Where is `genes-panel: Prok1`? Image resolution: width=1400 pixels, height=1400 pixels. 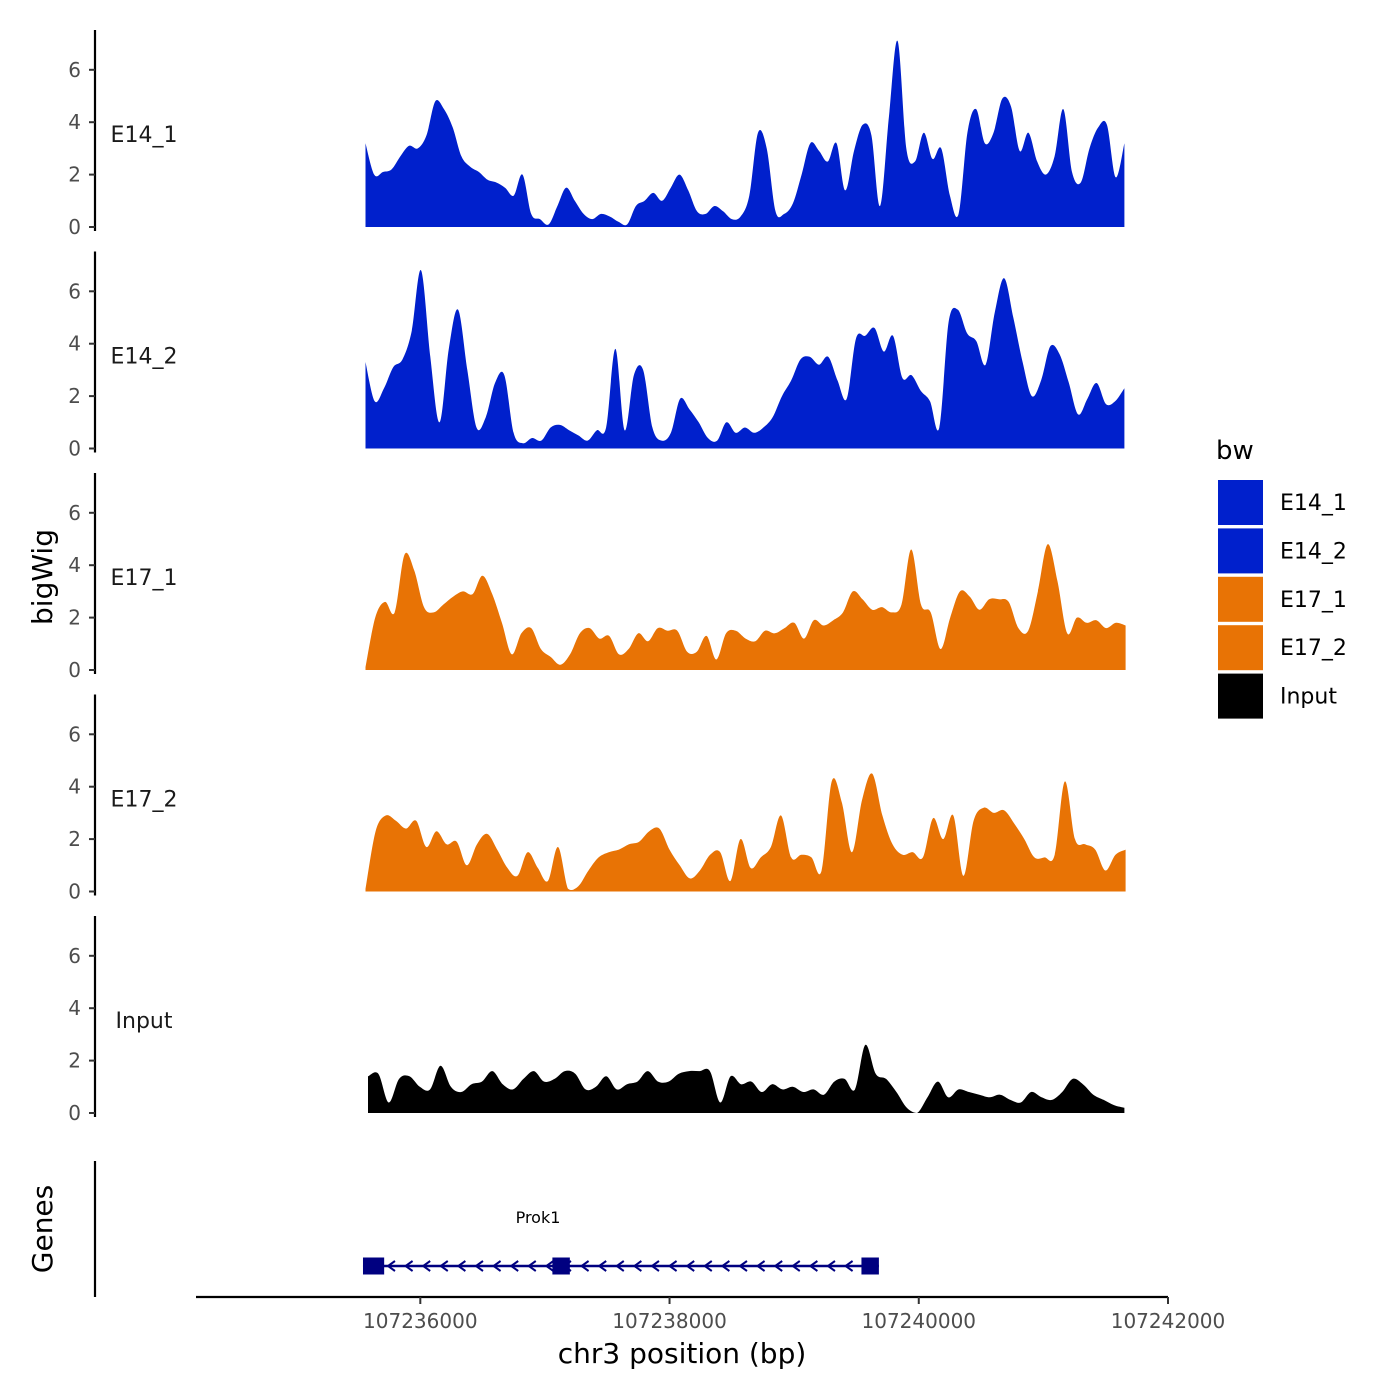 genes-panel: Prok1 is located at coordinates (486, 1229).